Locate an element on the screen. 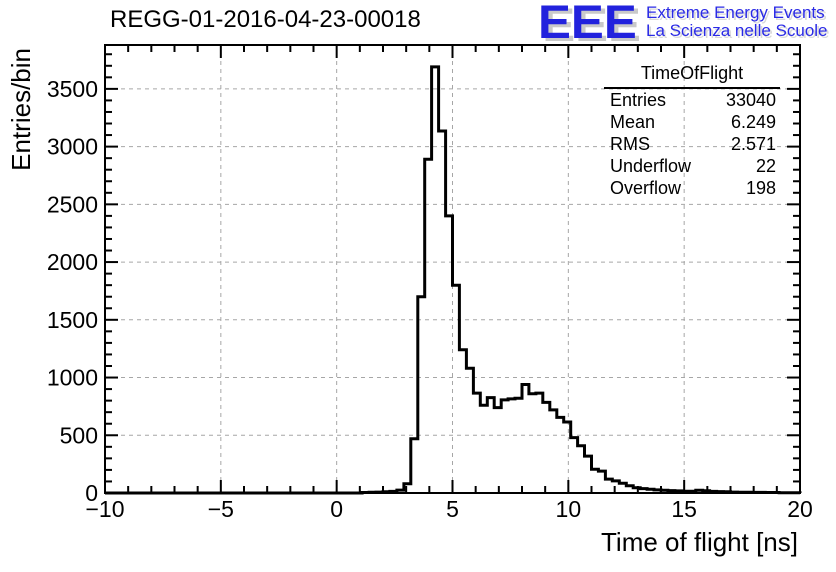 Image resolution: width=836 pixels, height=572 pixels. stats-box-title: TimeOfFlight is located at coordinates (692, 76).